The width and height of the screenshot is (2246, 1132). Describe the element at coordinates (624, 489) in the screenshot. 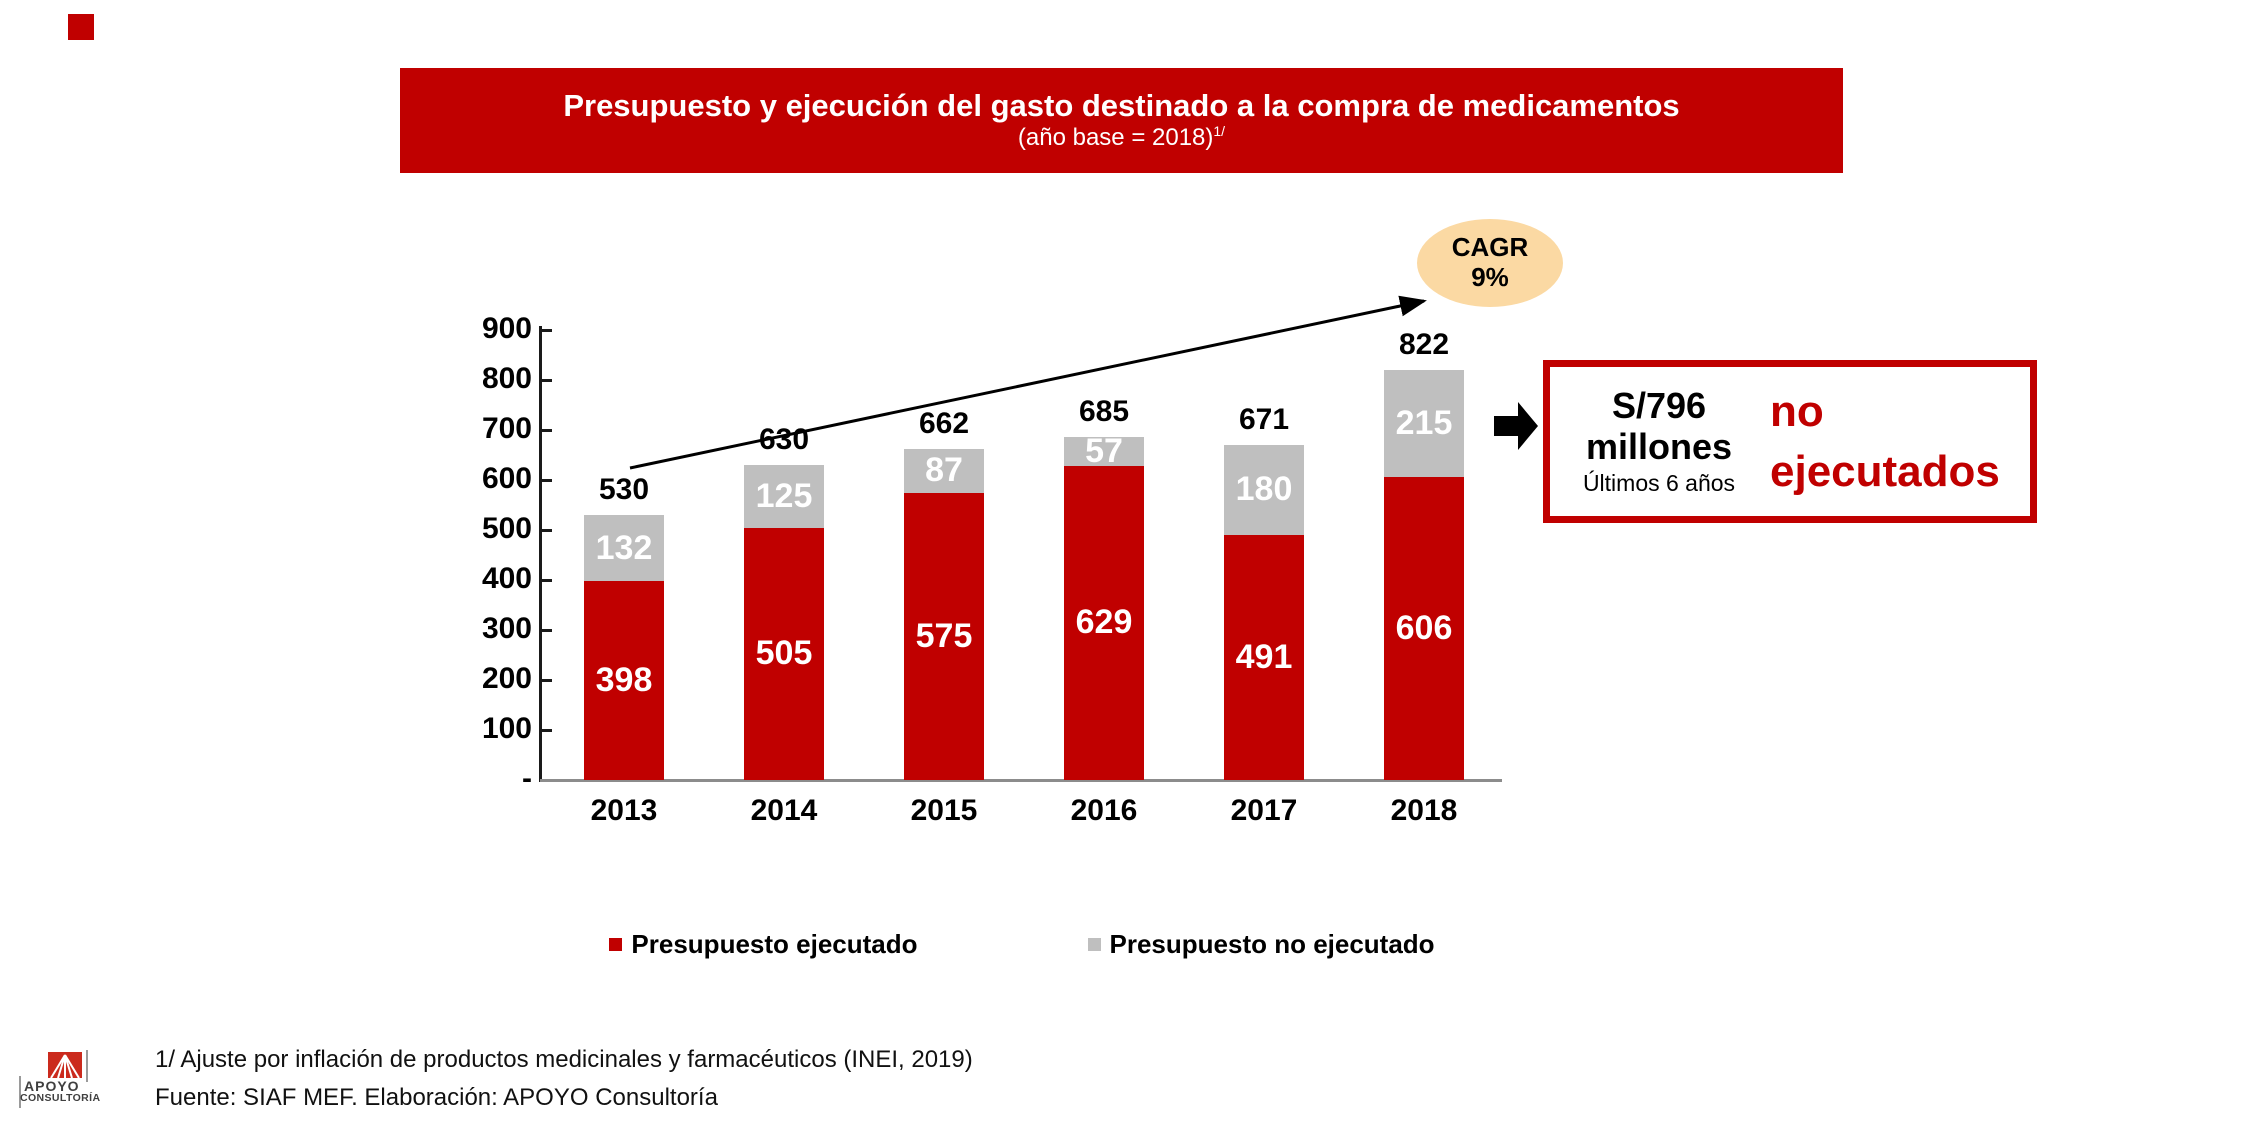

I see `bar-total-label: 530` at that location.